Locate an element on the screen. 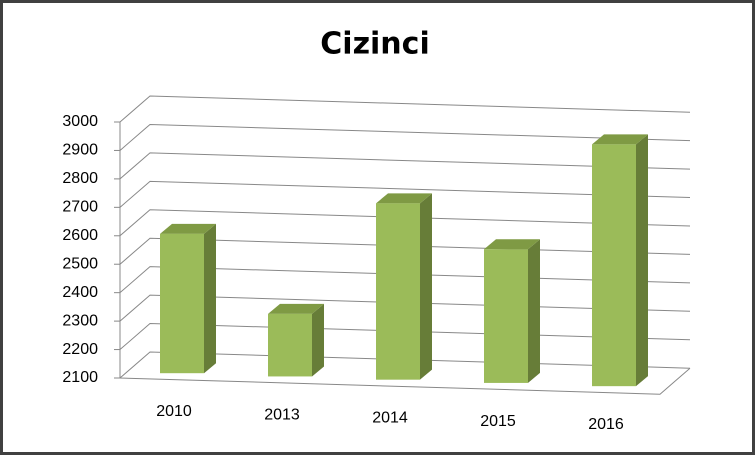  x-tick-label: 2016 is located at coordinates (606, 424).